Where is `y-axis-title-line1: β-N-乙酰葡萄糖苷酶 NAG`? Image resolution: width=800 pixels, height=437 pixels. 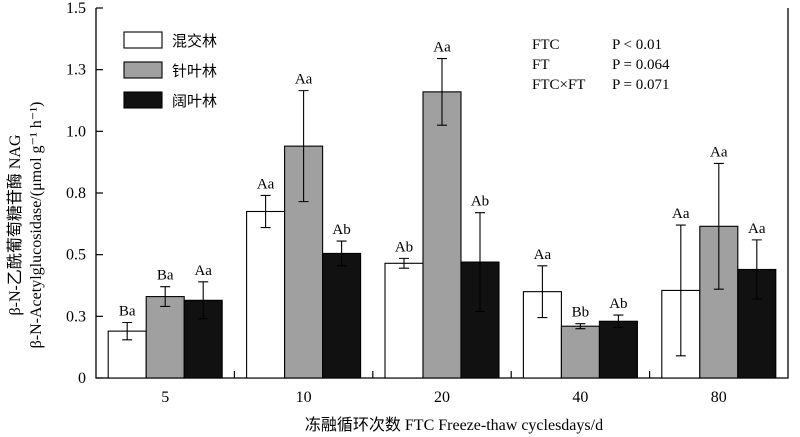 y-axis-title-line1: β-N-乙酰葡萄糖苷酶 NAG is located at coordinates (15, 224).